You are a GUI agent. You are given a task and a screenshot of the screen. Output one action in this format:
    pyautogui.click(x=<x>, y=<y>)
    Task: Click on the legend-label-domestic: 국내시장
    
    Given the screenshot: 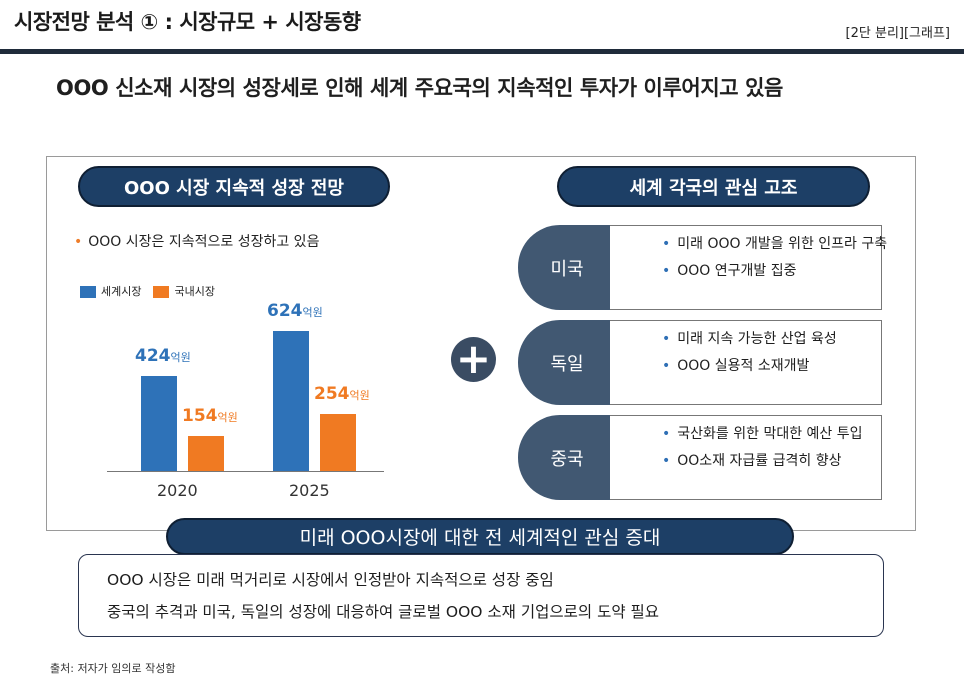 What is the action you would take?
    pyautogui.click(x=194, y=291)
    